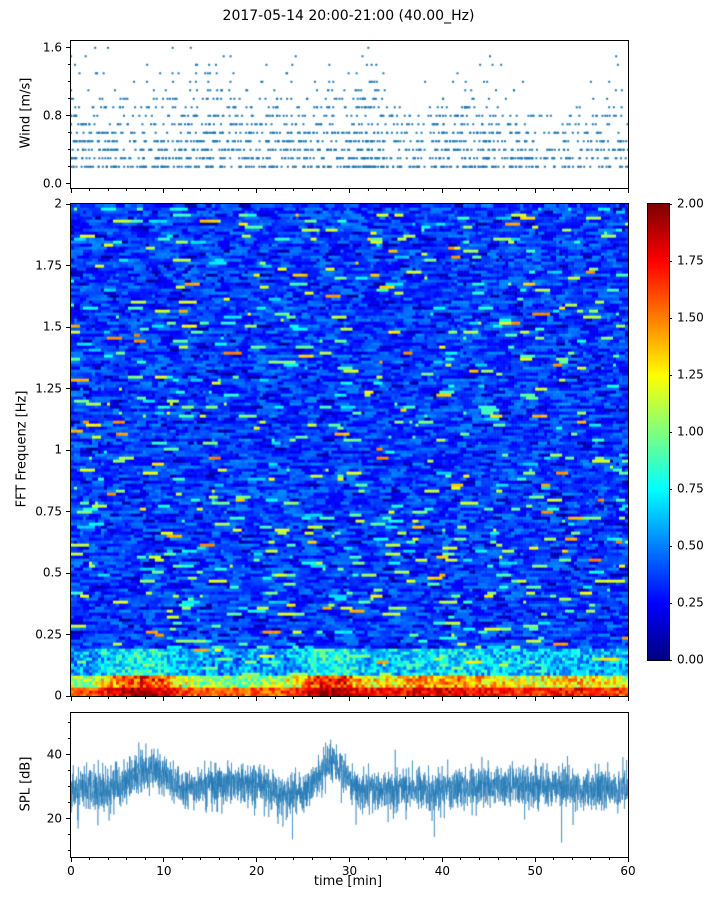 This screenshot has width=720, height=900. Describe the element at coordinates (690, 203) in the screenshot. I see `cbar-tick-label: 2.00` at that location.